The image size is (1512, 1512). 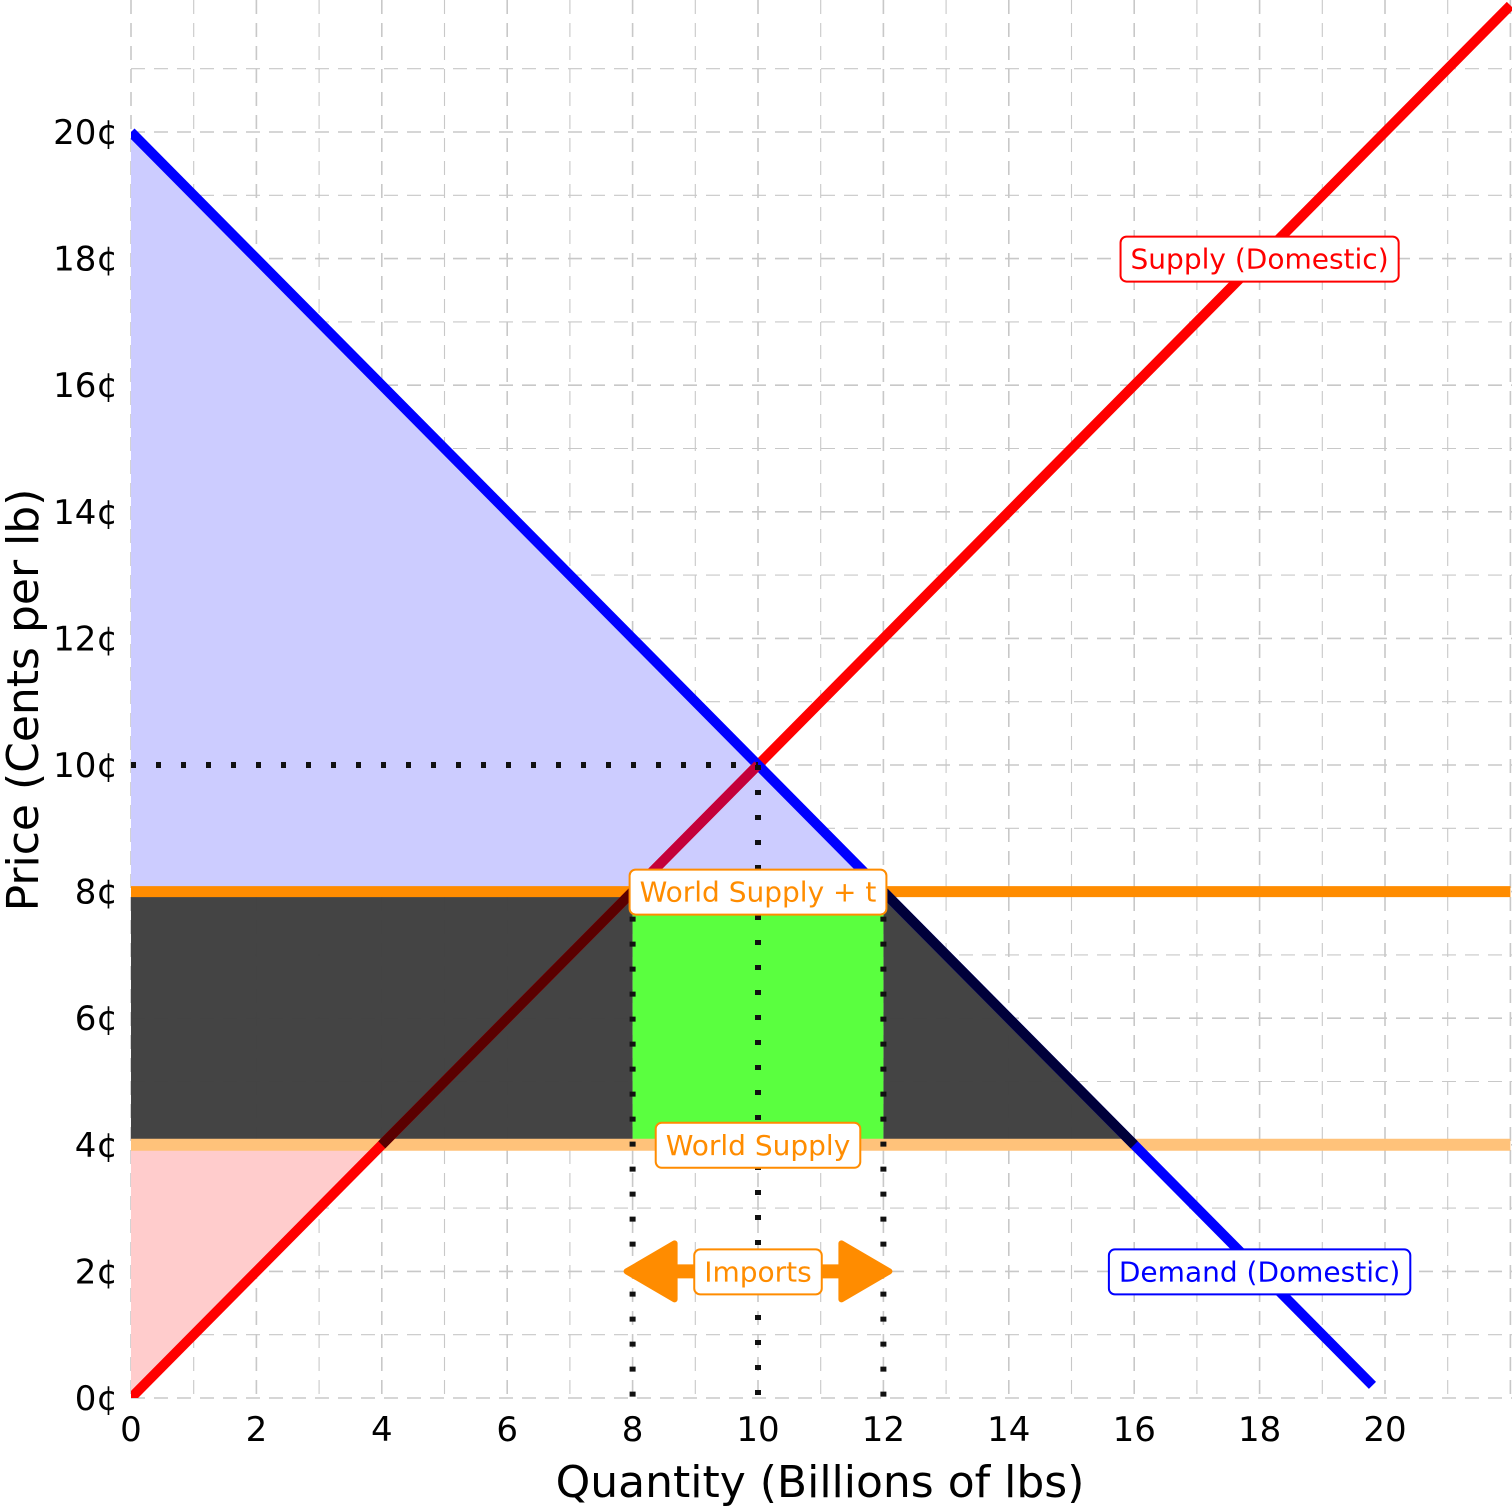 I want to click on y-tick-label: 16¢, so click(x=85, y=386).